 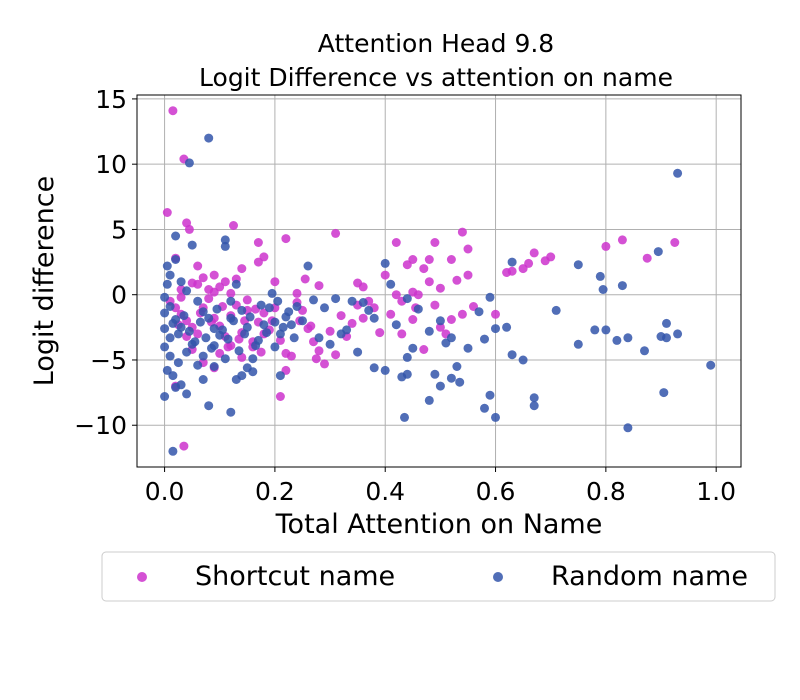 What do you see at coordinates (100, 425) in the screenshot?
I see `y-tick-label: −10` at bounding box center [100, 425].